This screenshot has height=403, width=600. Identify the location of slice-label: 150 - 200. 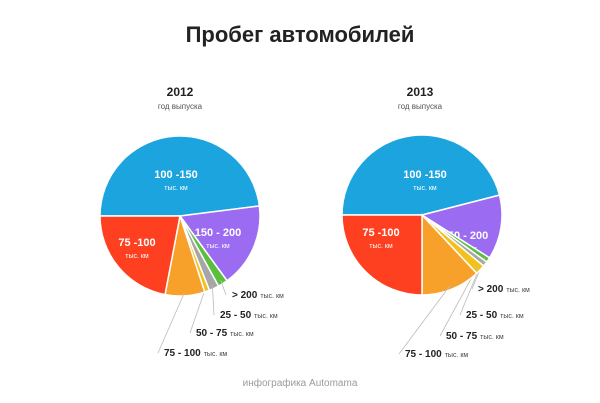
(218, 233).